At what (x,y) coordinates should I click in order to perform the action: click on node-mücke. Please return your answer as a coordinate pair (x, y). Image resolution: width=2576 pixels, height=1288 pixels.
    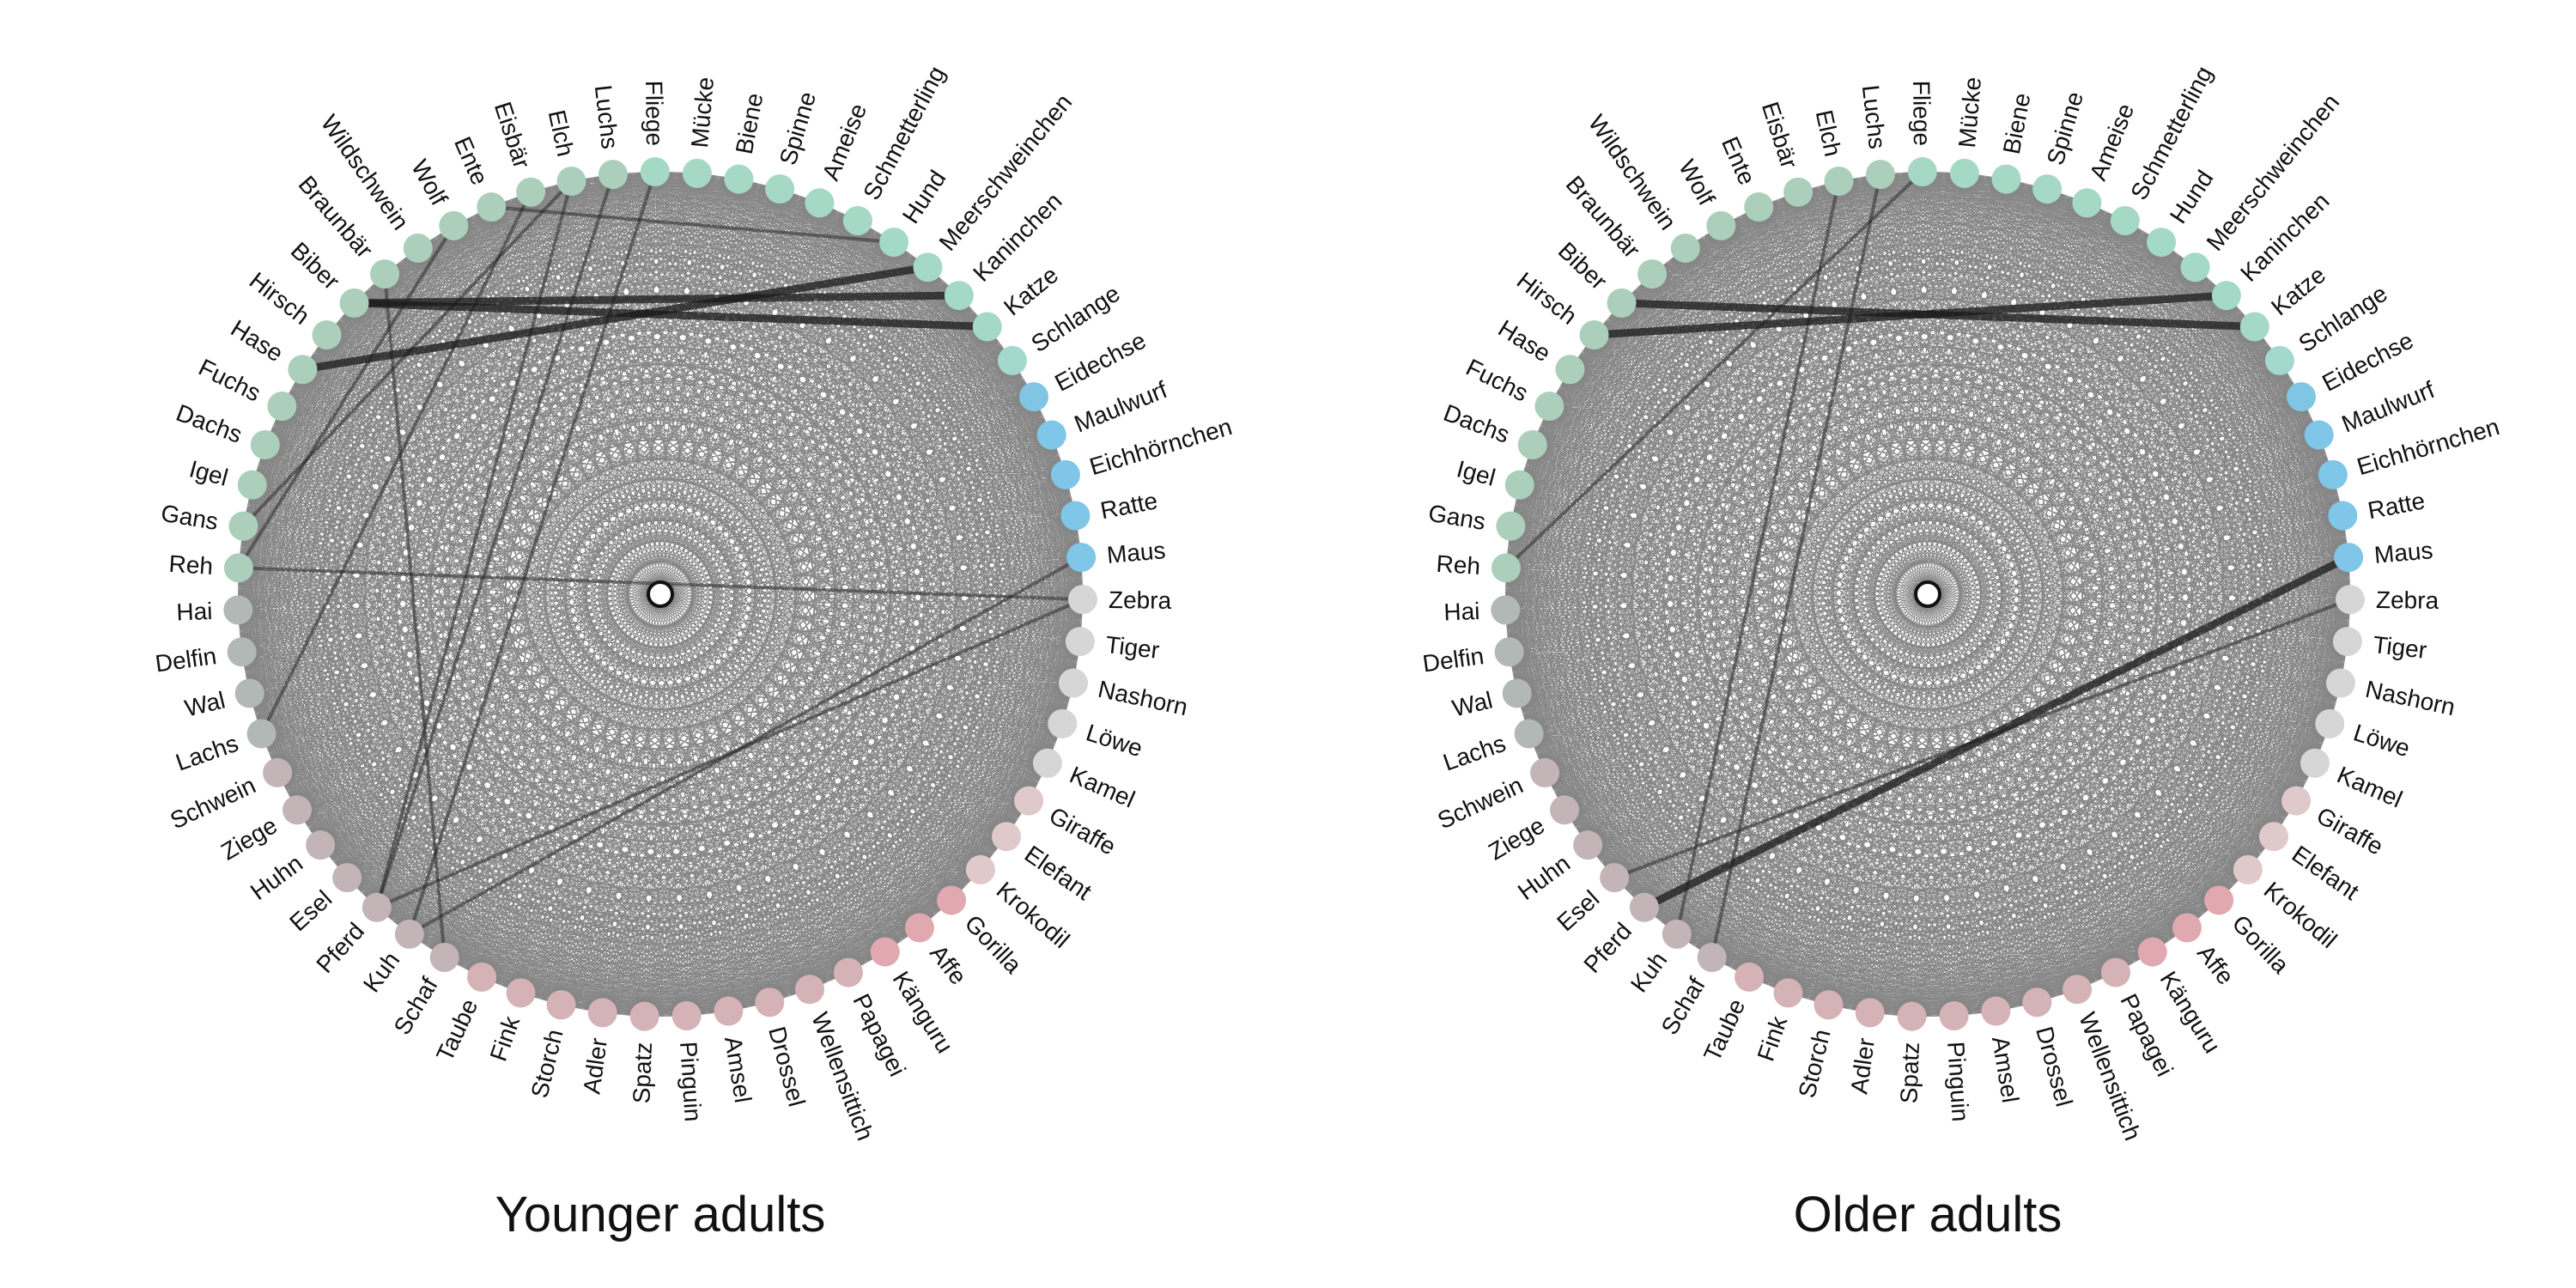
    Looking at the image, I should click on (697, 173).